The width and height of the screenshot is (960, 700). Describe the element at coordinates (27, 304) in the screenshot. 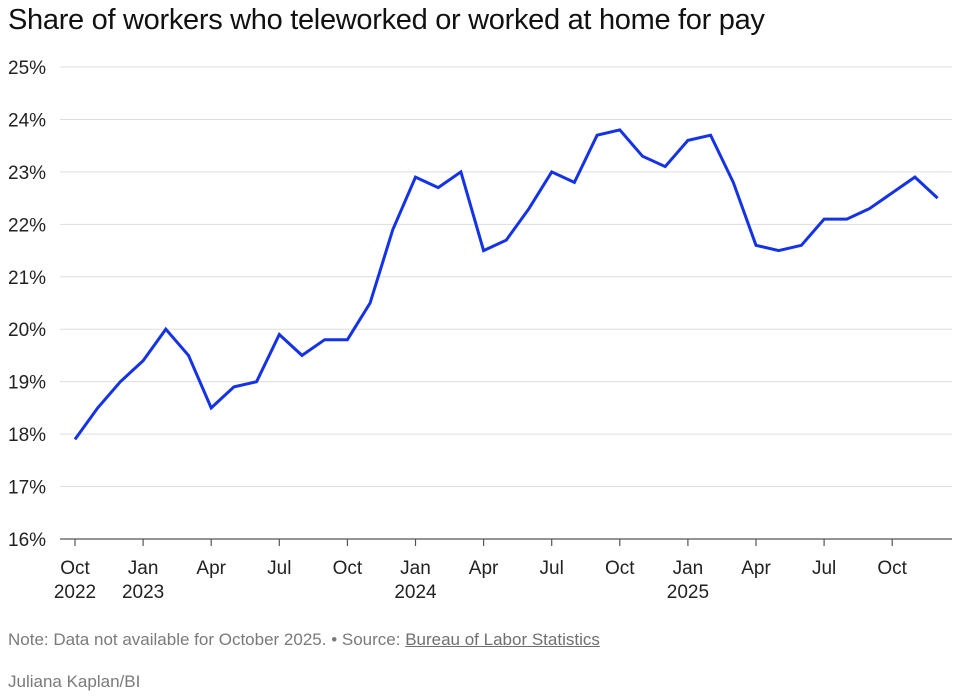

I see `y-axis: 16% 17% 18% 19% 20% 21% 22% 23% 24% 25%` at that location.